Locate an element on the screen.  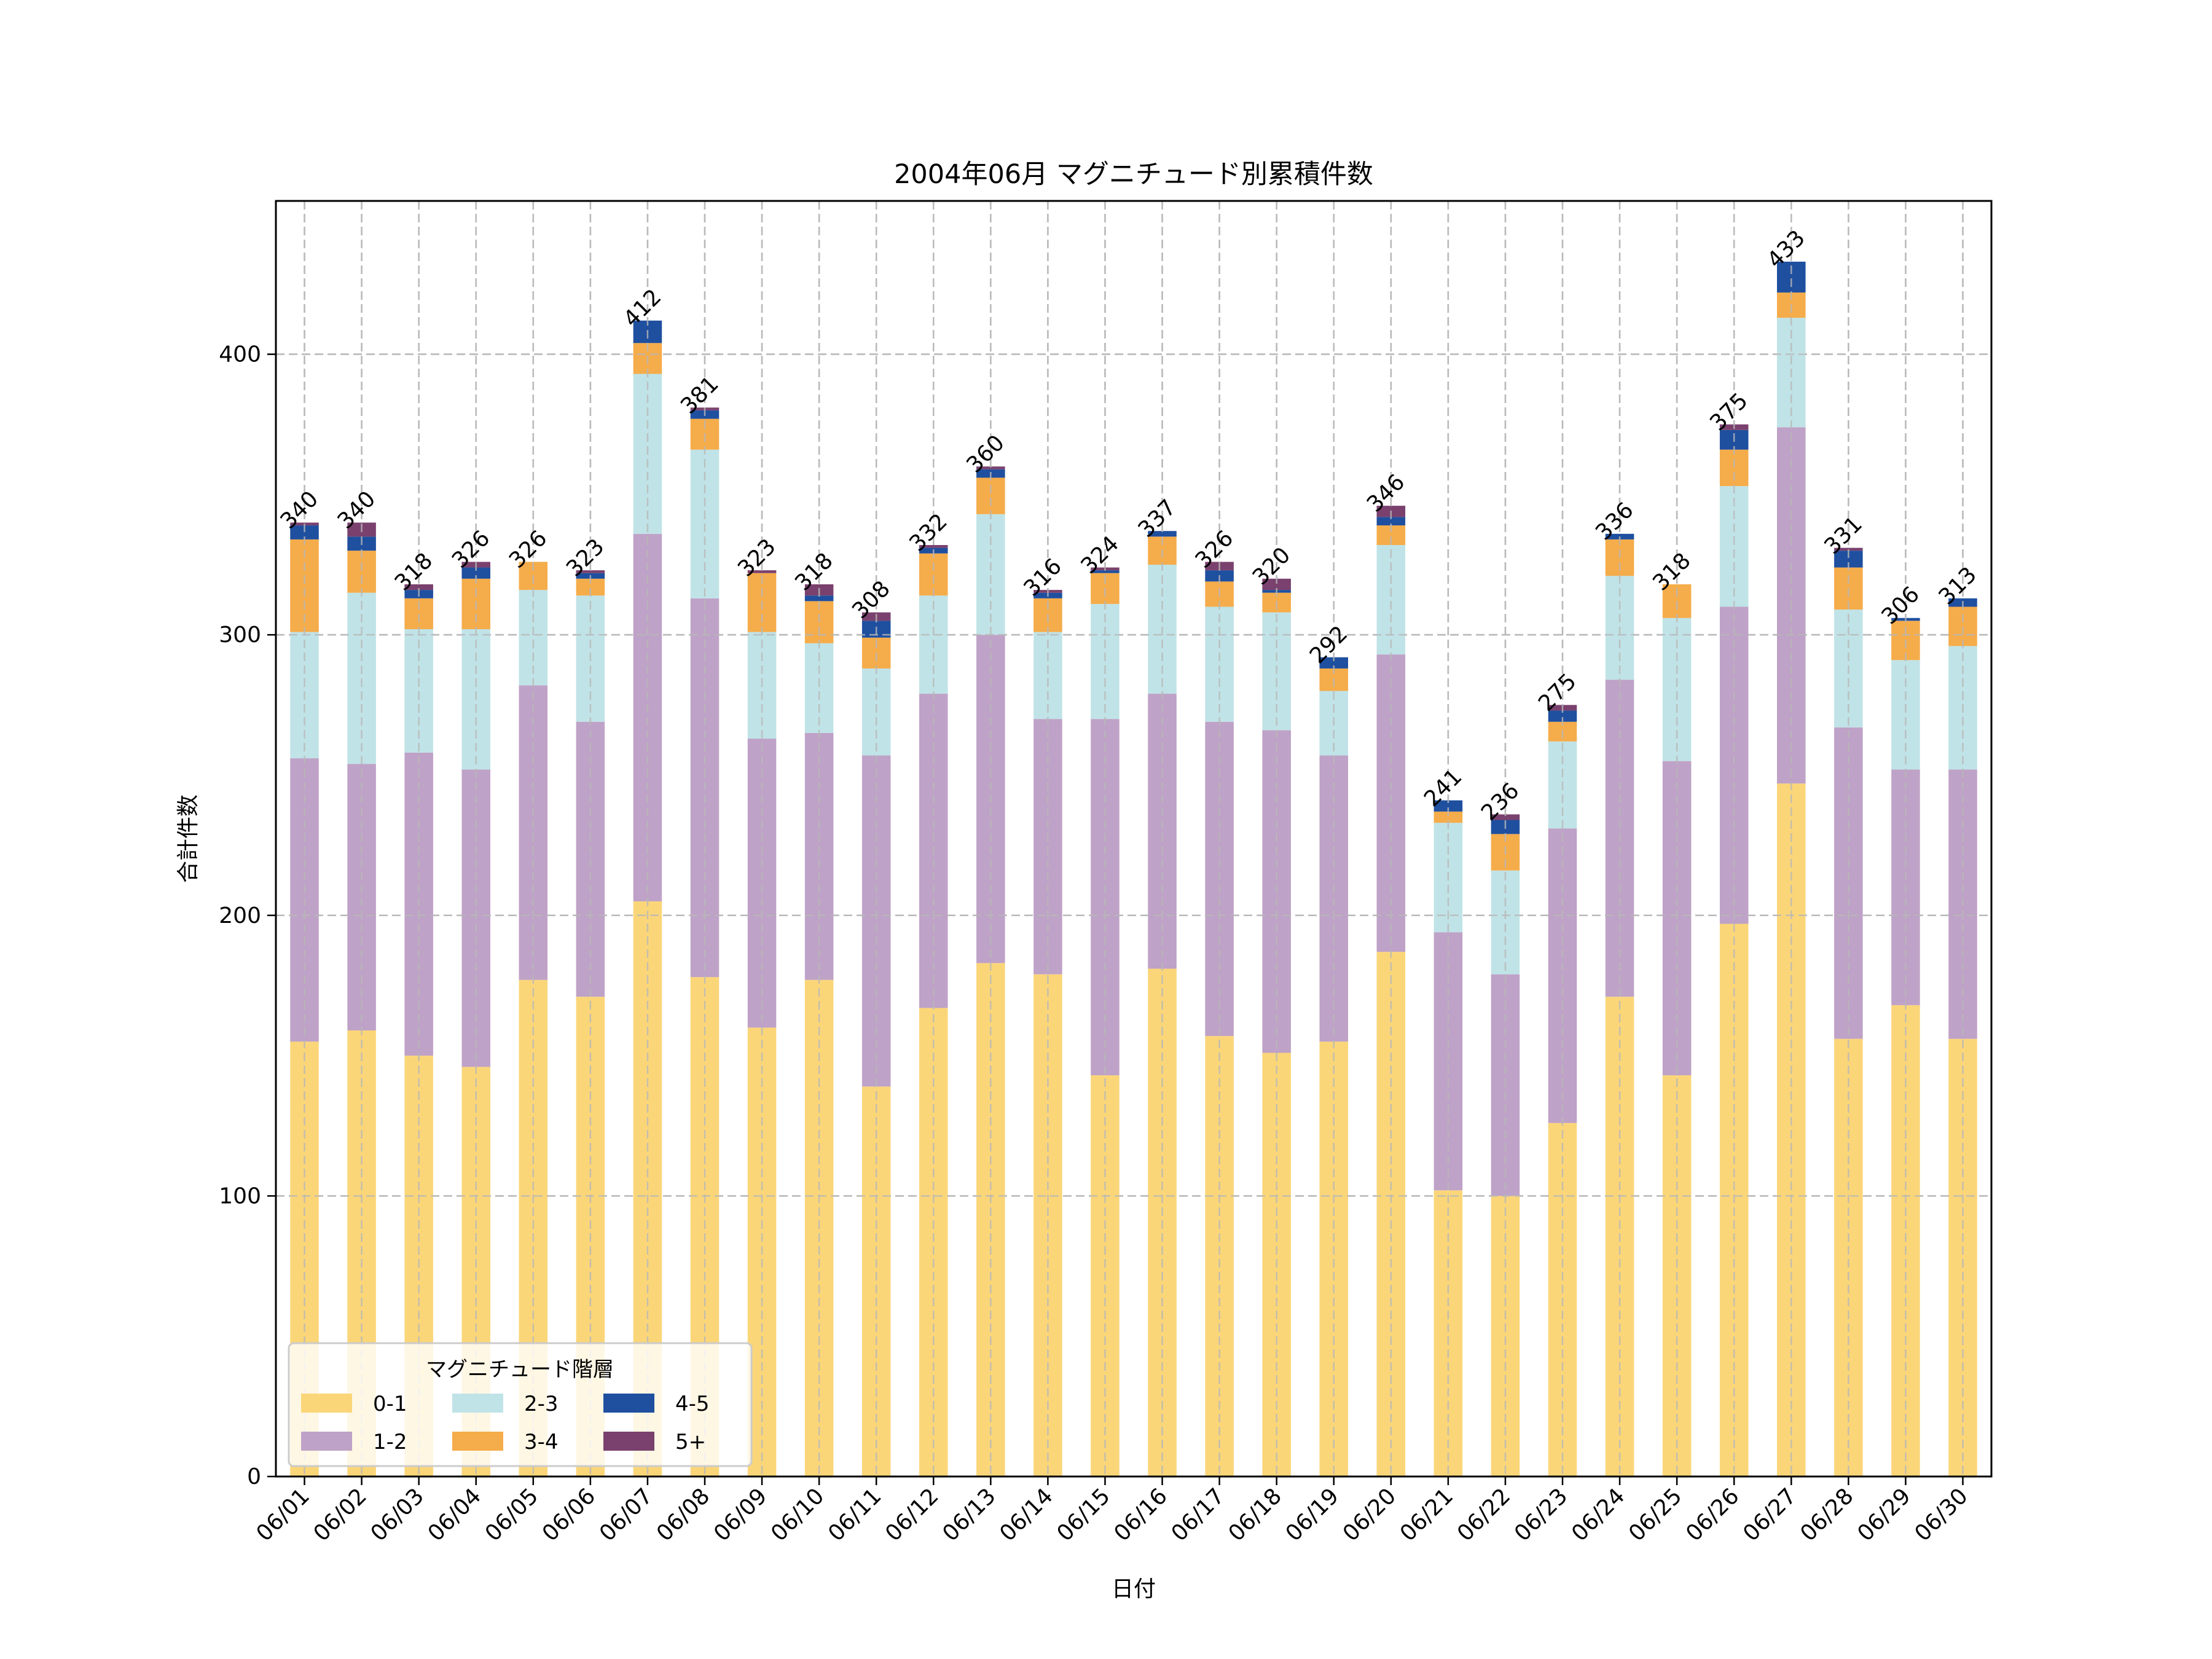
legend-label: 2-3 is located at coordinates (541, 1404).